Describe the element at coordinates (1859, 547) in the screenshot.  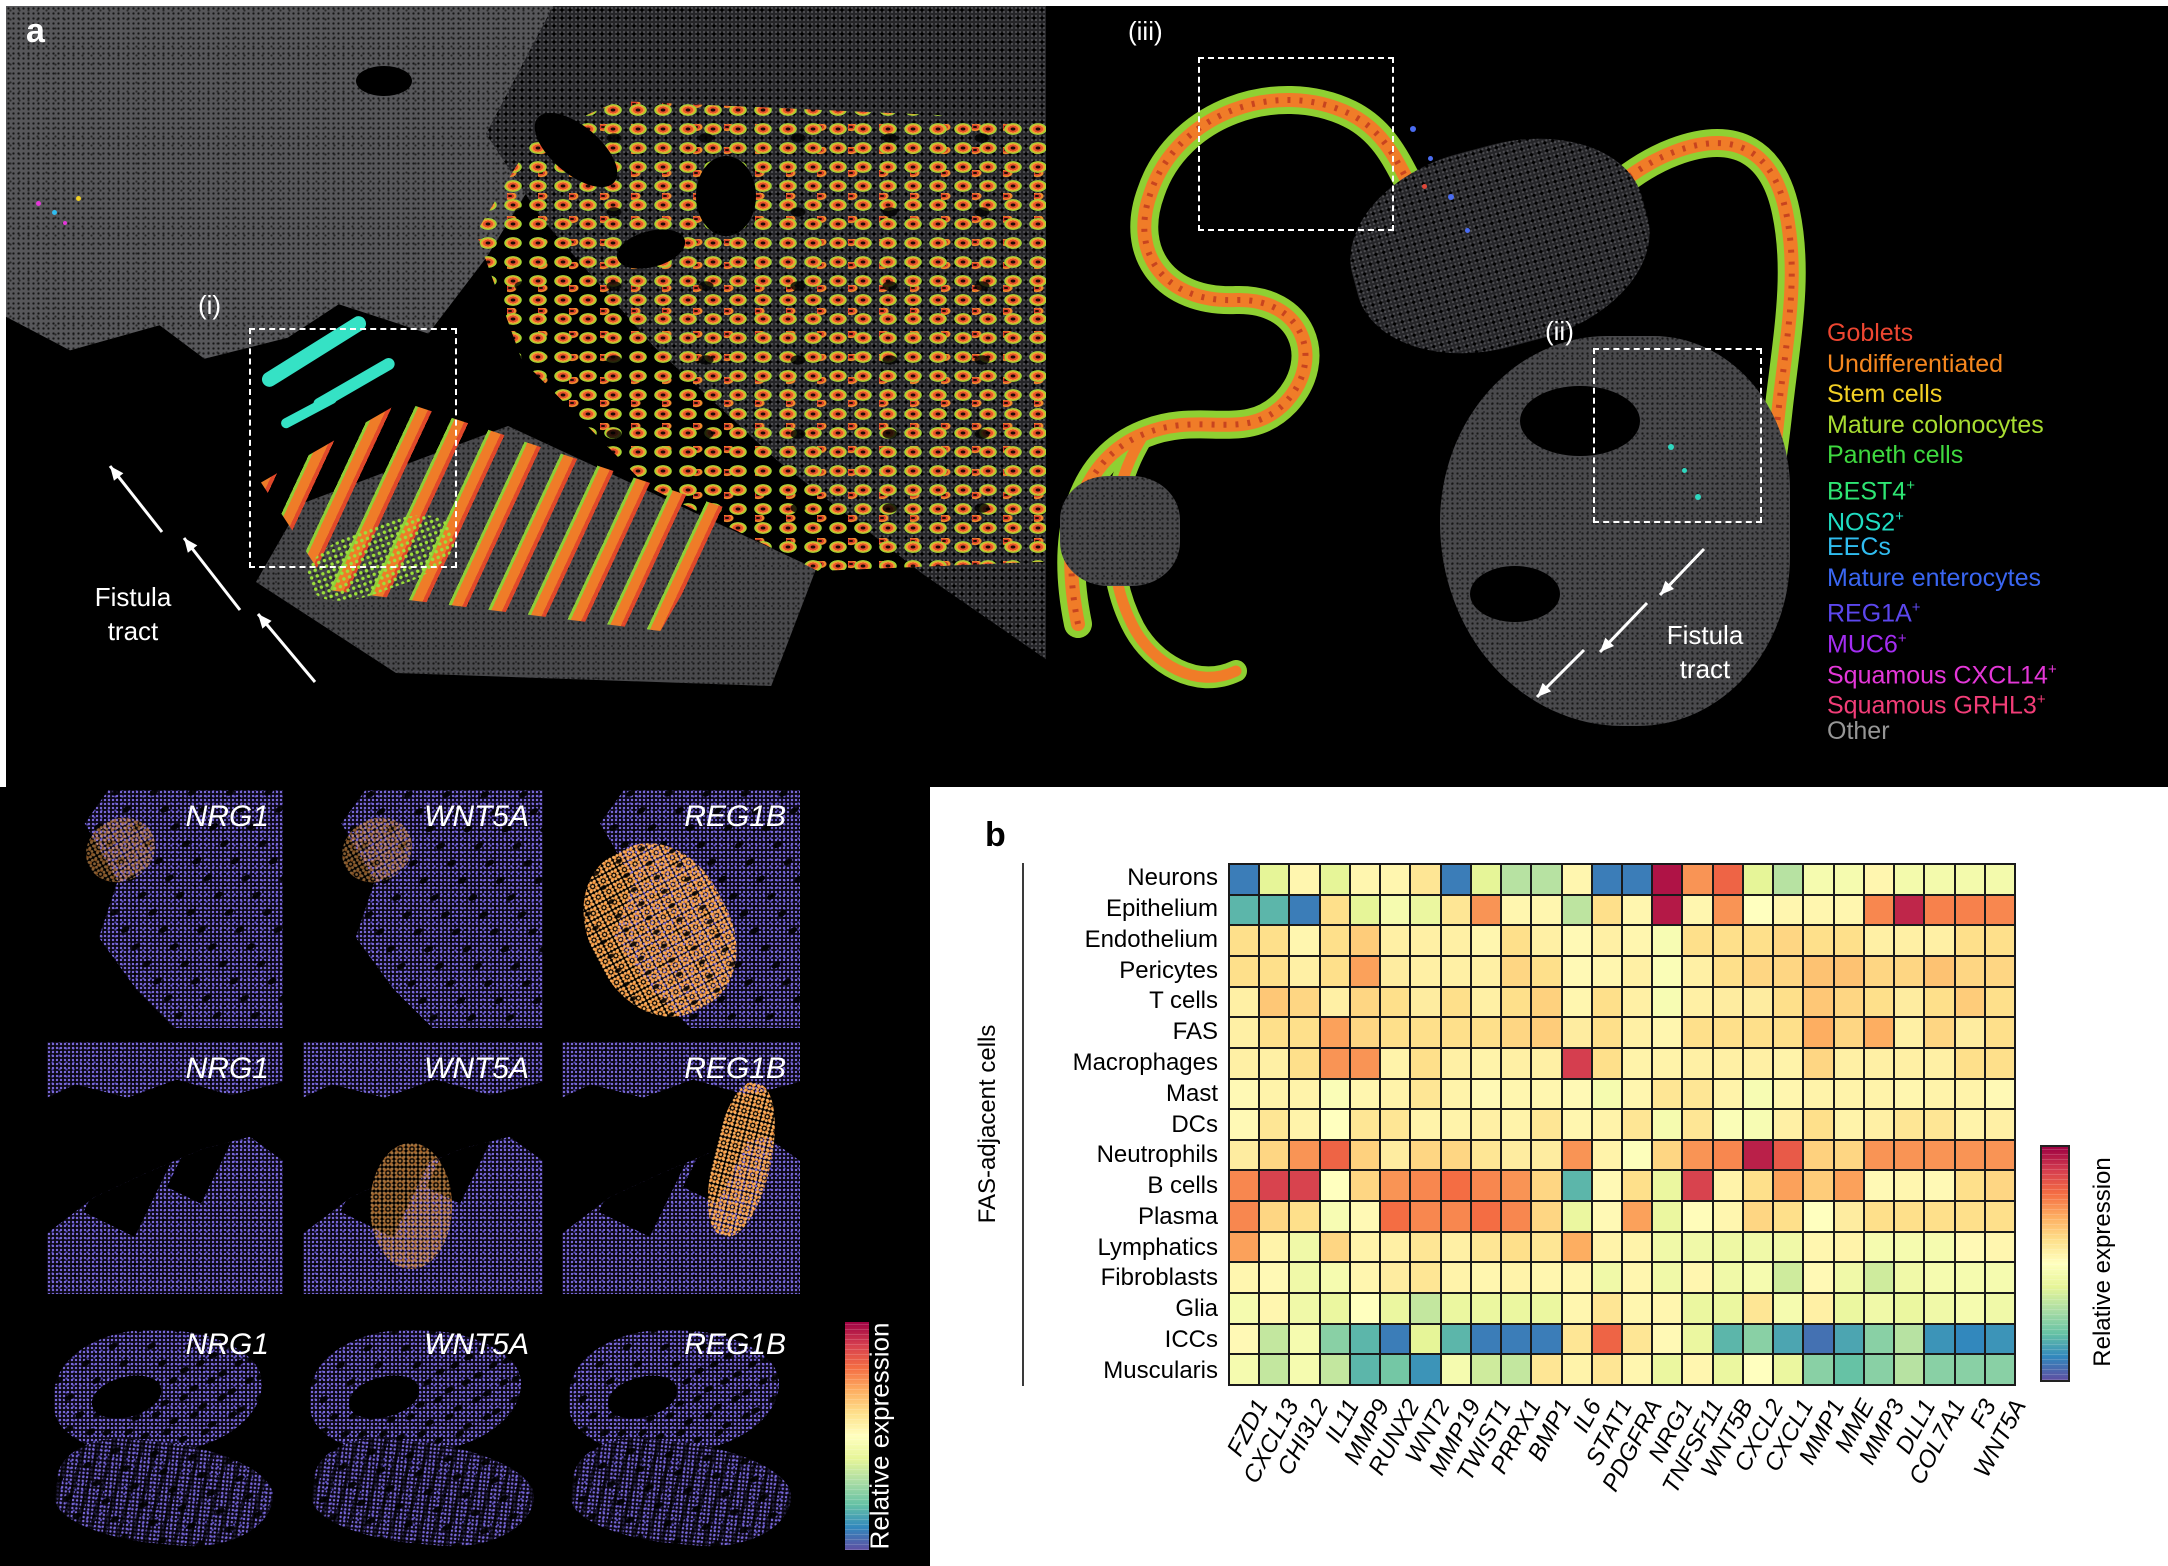
I see `legend-item-label: EECs` at that location.